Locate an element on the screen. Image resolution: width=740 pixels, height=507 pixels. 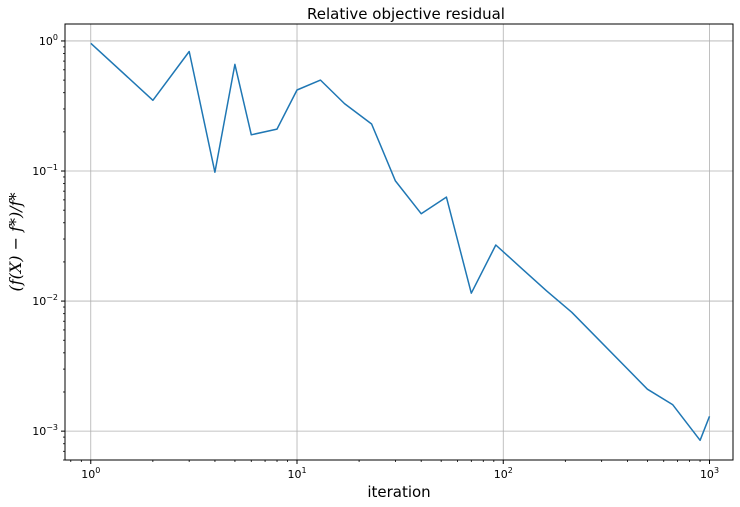
x-tick-label: 10¹ is located at coordinates (296, 473).